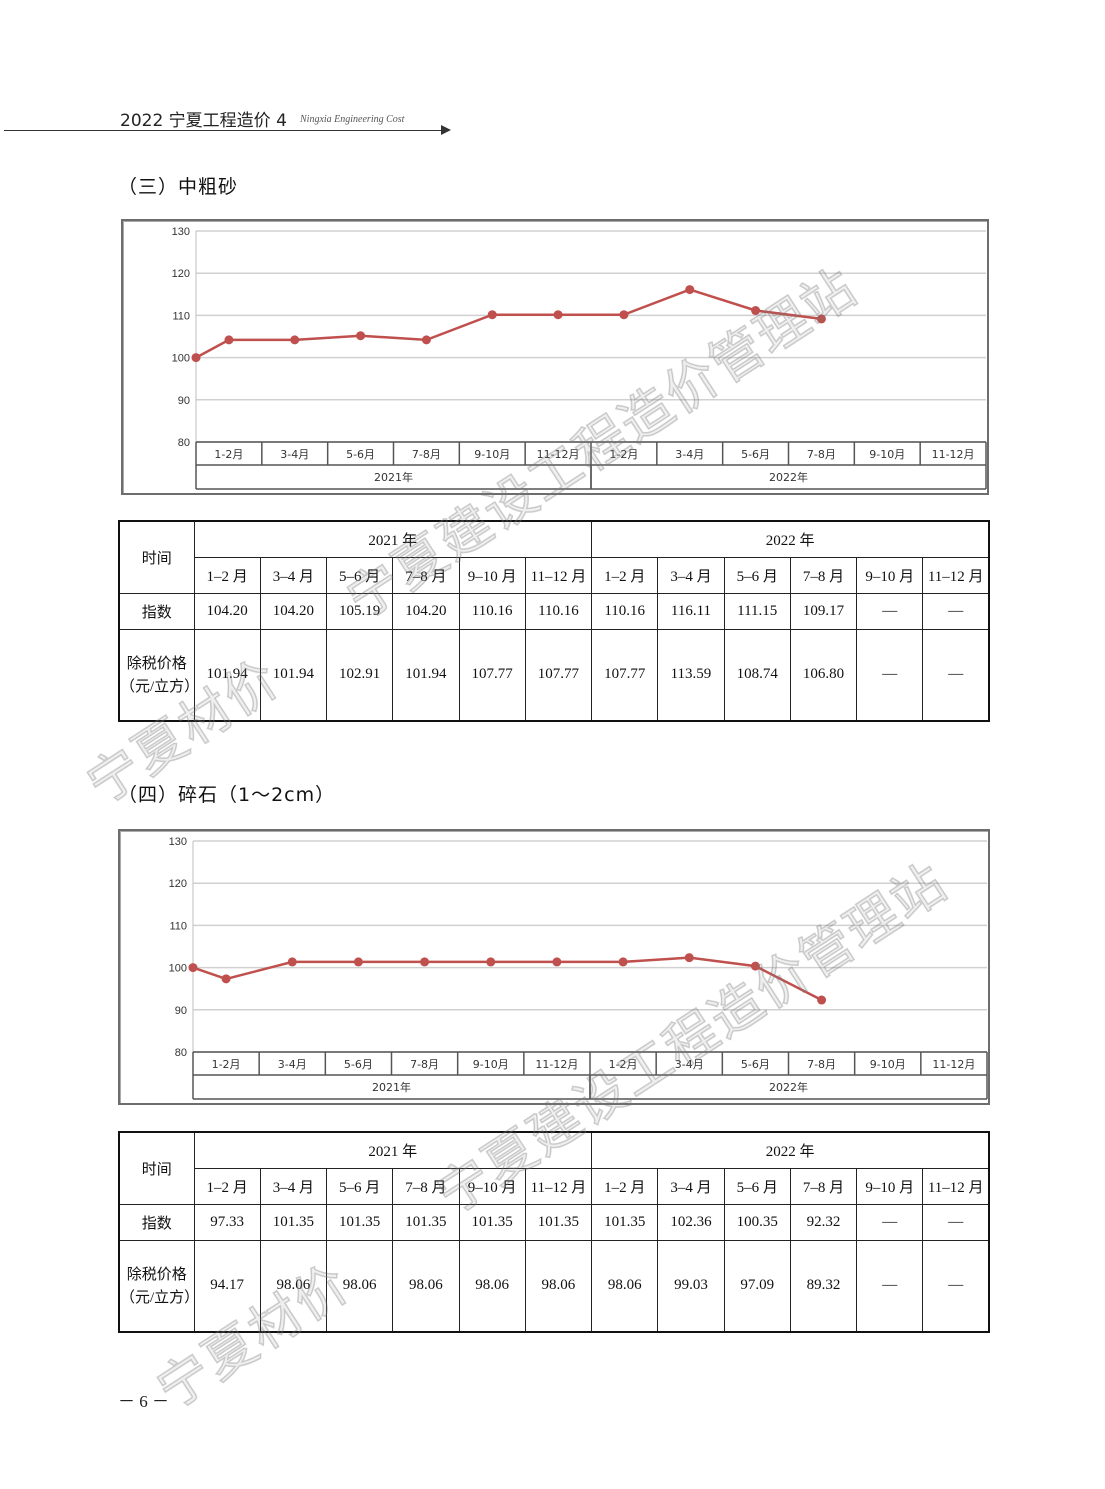 This screenshot has width=1105, height=1489. I want to click on y-tick-label: 120, so click(178, 884).